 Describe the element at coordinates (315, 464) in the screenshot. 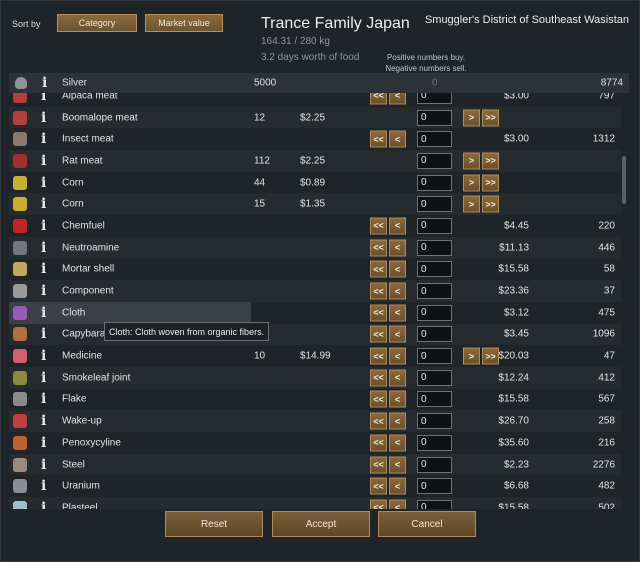

I see `trade-row: i Steel << <0 $2.23 2276` at that location.